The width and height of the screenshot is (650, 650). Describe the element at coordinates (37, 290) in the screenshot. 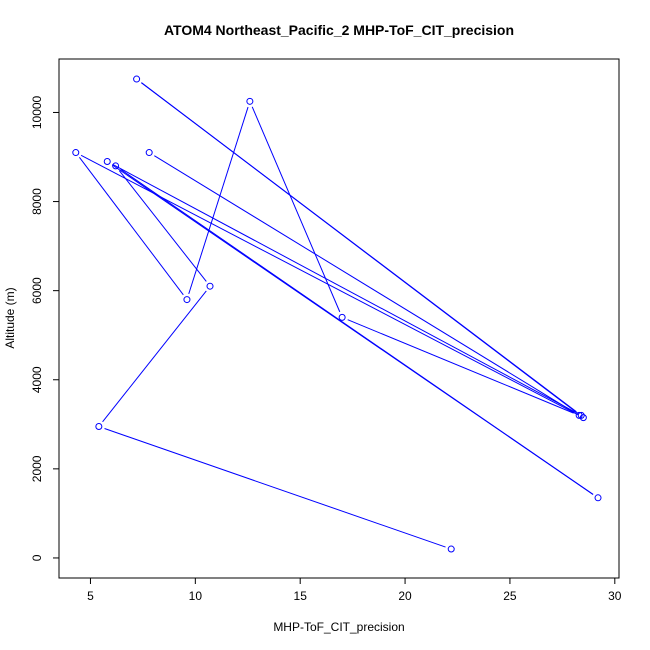

I see `y-tick-label: 6000` at that location.